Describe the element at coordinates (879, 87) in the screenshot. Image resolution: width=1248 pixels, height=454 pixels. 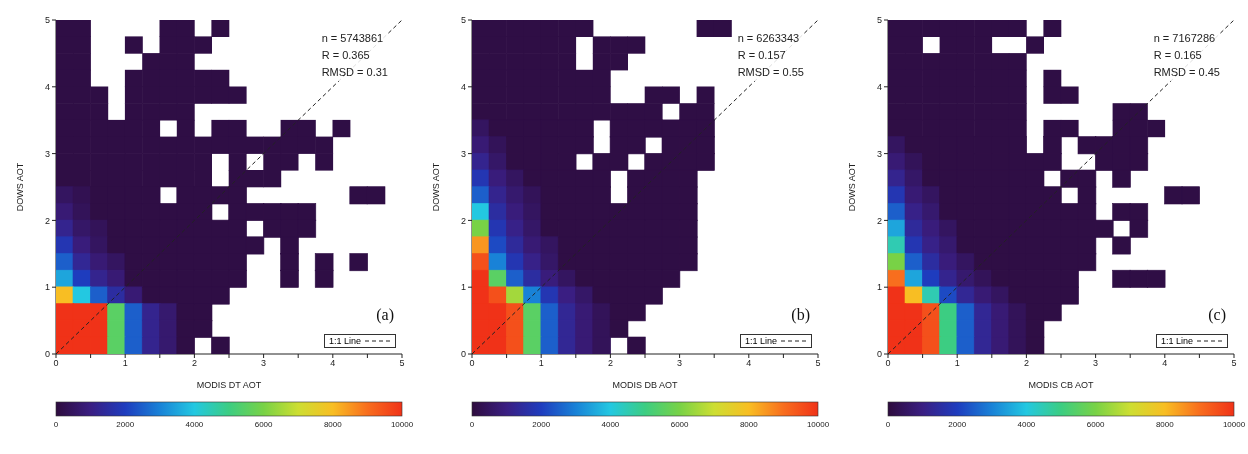
I see `y-tick-label: 4` at that location.